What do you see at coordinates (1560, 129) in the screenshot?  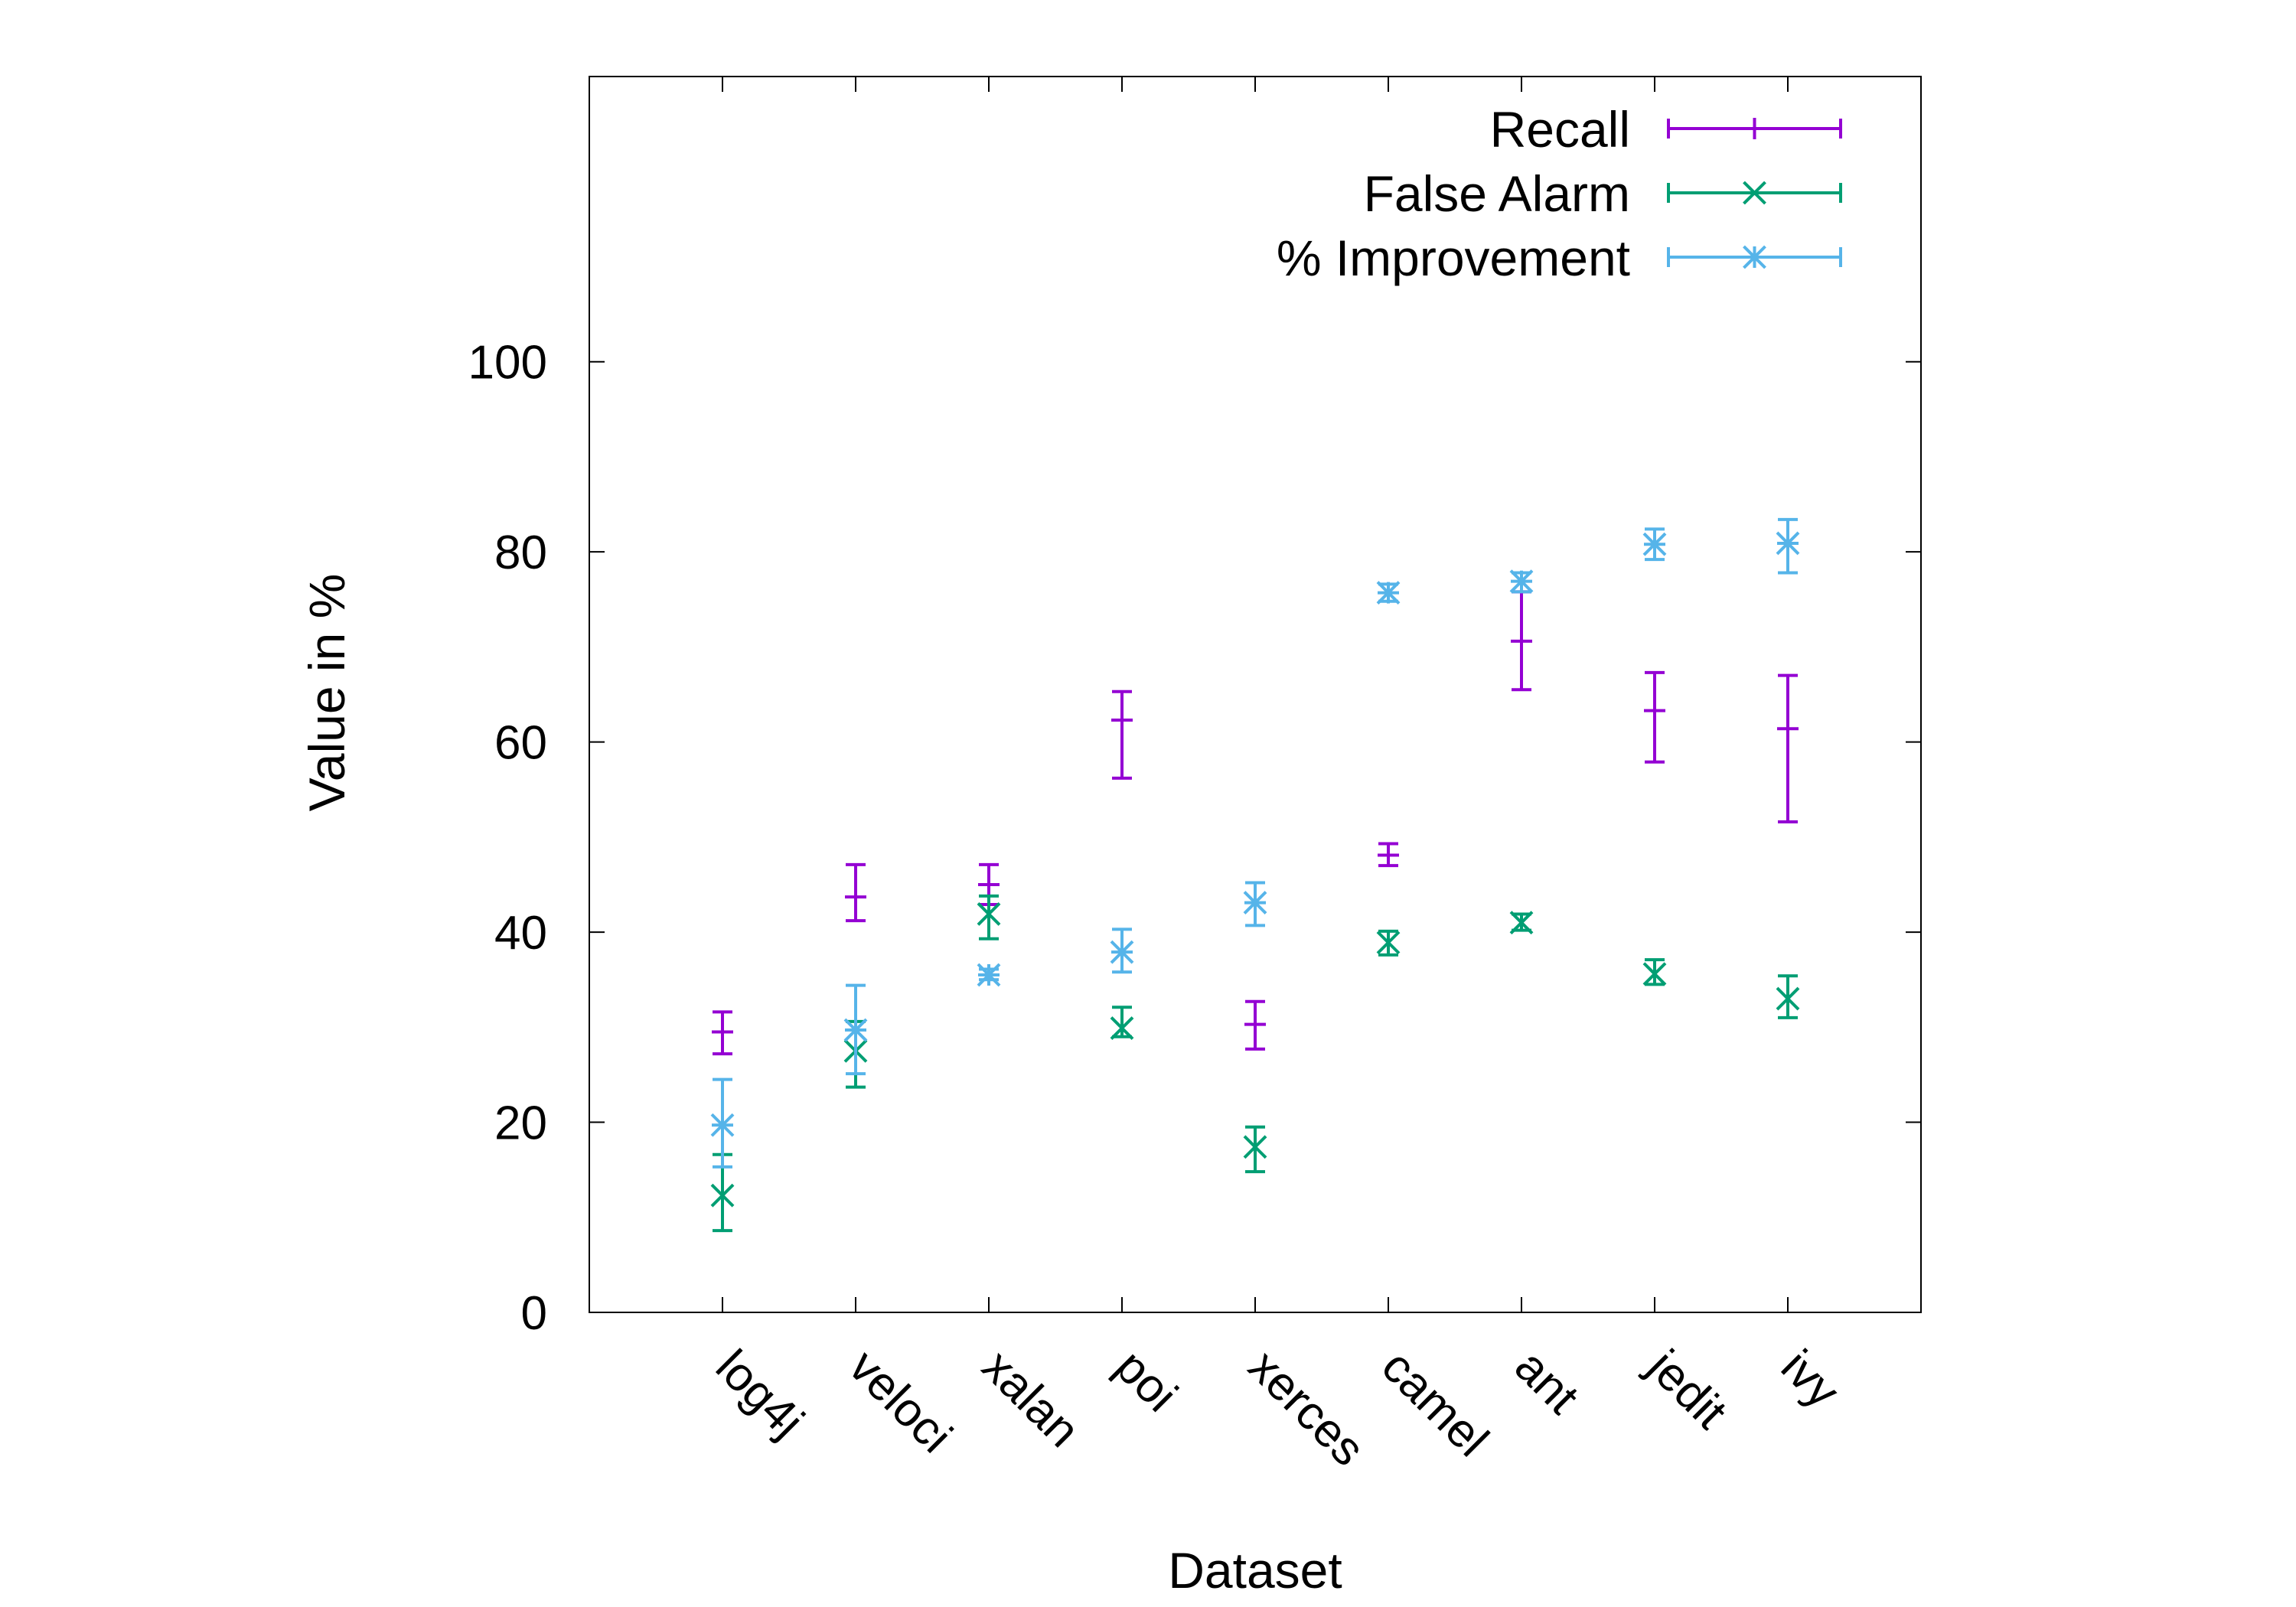 I see `legend-label: Recall` at bounding box center [1560, 129].